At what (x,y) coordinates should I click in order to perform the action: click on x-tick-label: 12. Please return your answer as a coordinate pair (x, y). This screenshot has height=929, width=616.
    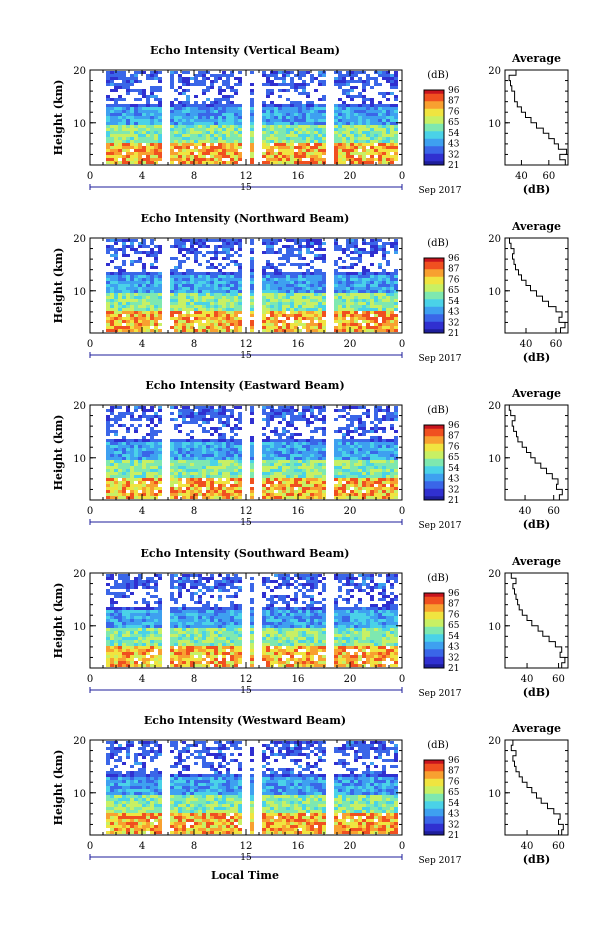
    Looking at the image, I should click on (246, 176).